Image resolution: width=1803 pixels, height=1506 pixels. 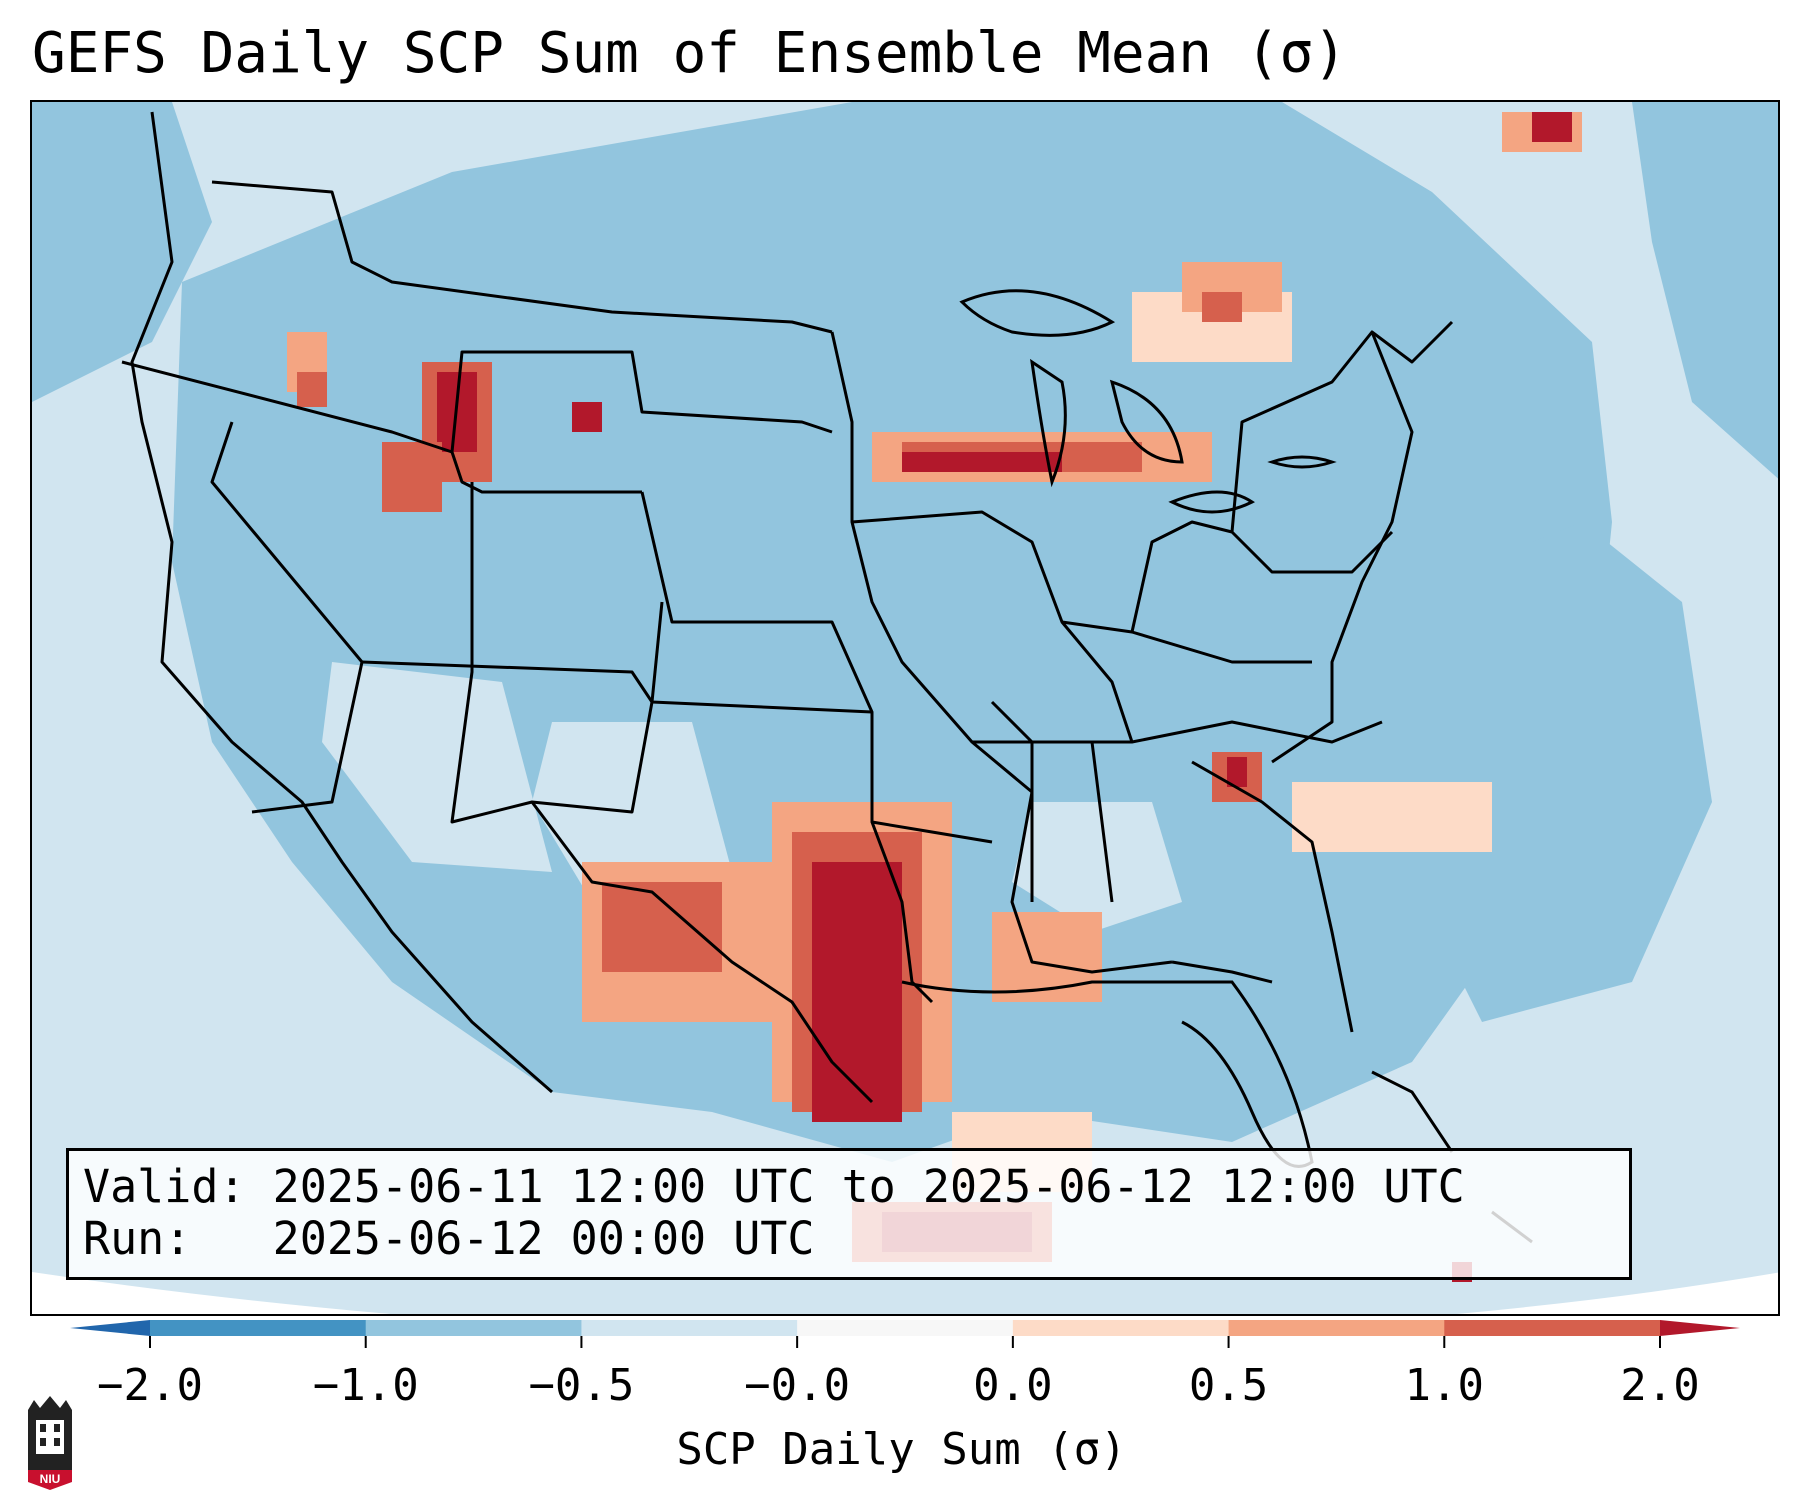 What do you see at coordinates (365, 1385) in the screenshot?
I see `colorbar-tick-label: −1.0` at bounding box center [365, 1385].